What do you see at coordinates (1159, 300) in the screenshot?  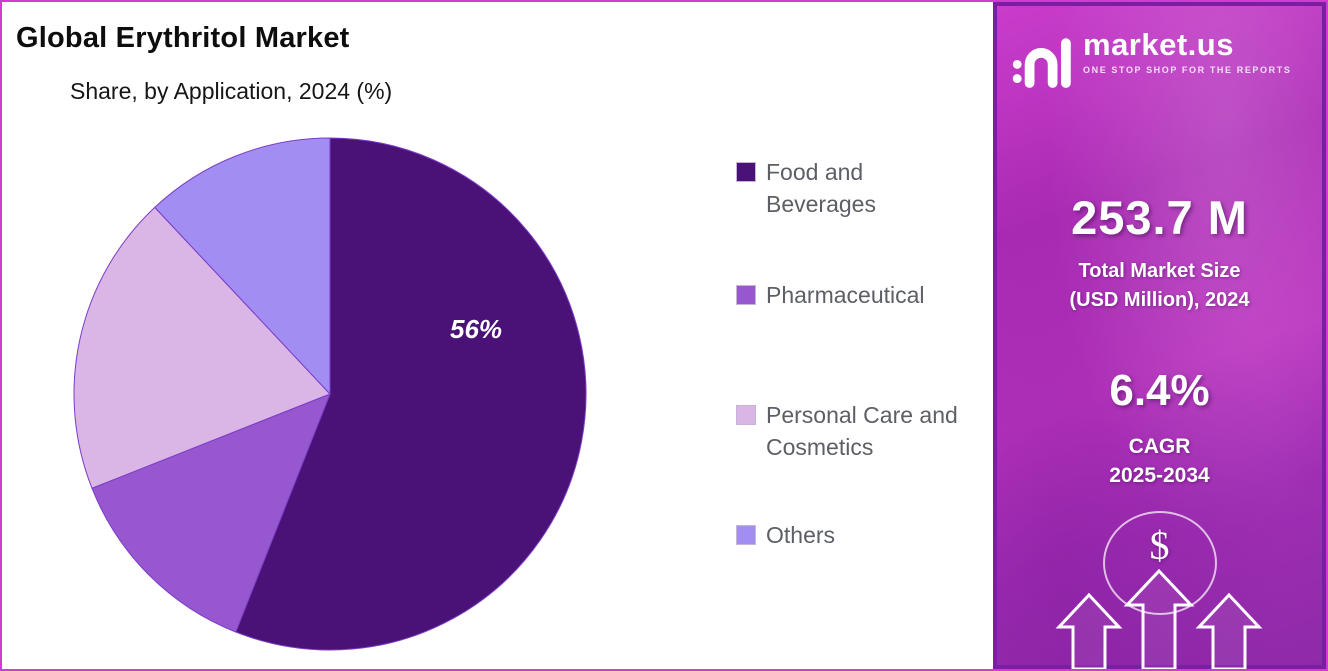 I see `market-size-label-line2: (USD Million), 2024` at bounding box center [1159, 300].